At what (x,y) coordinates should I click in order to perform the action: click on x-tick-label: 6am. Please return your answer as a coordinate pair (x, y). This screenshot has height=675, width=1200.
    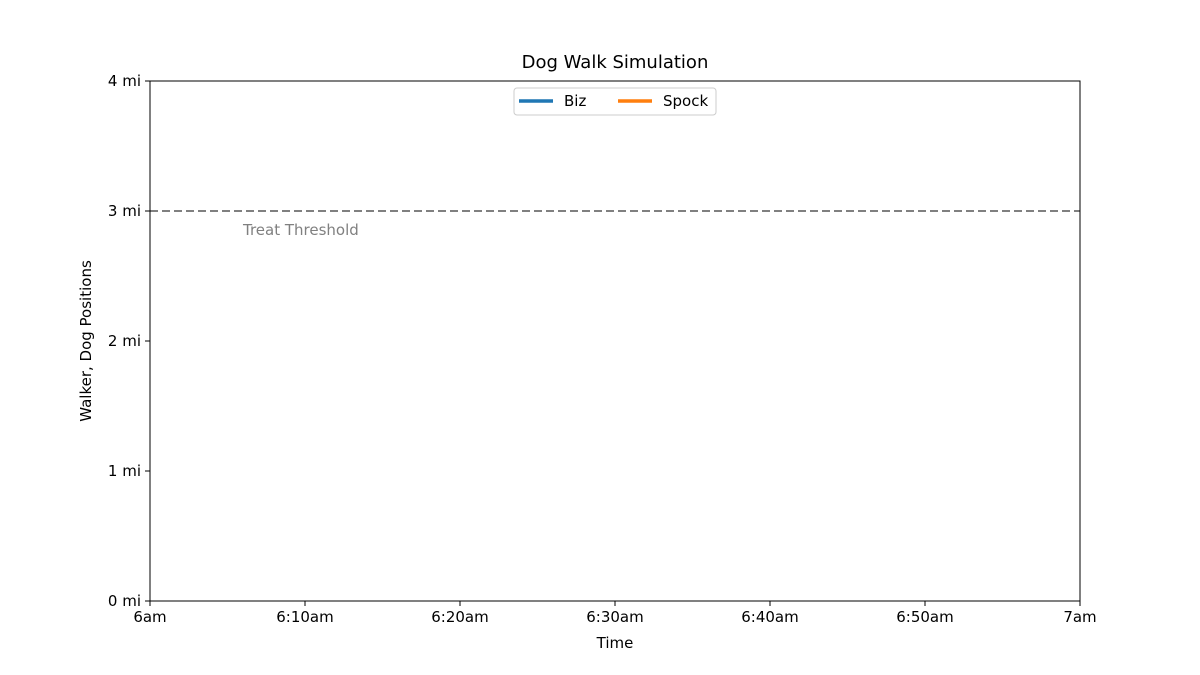
    Looking at the image, I should click on (149, 617).